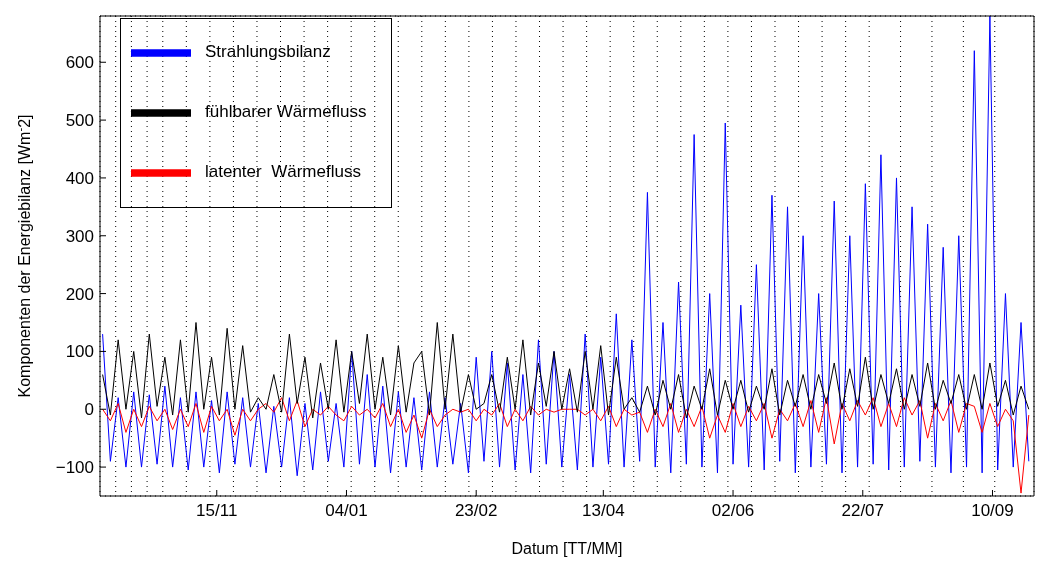 This screenshot has width=1040, height=564. What do you see at coordinates (79, 121) in the screenshot?
I see `y-tick-label: 500` at bounding box center [79, 121].